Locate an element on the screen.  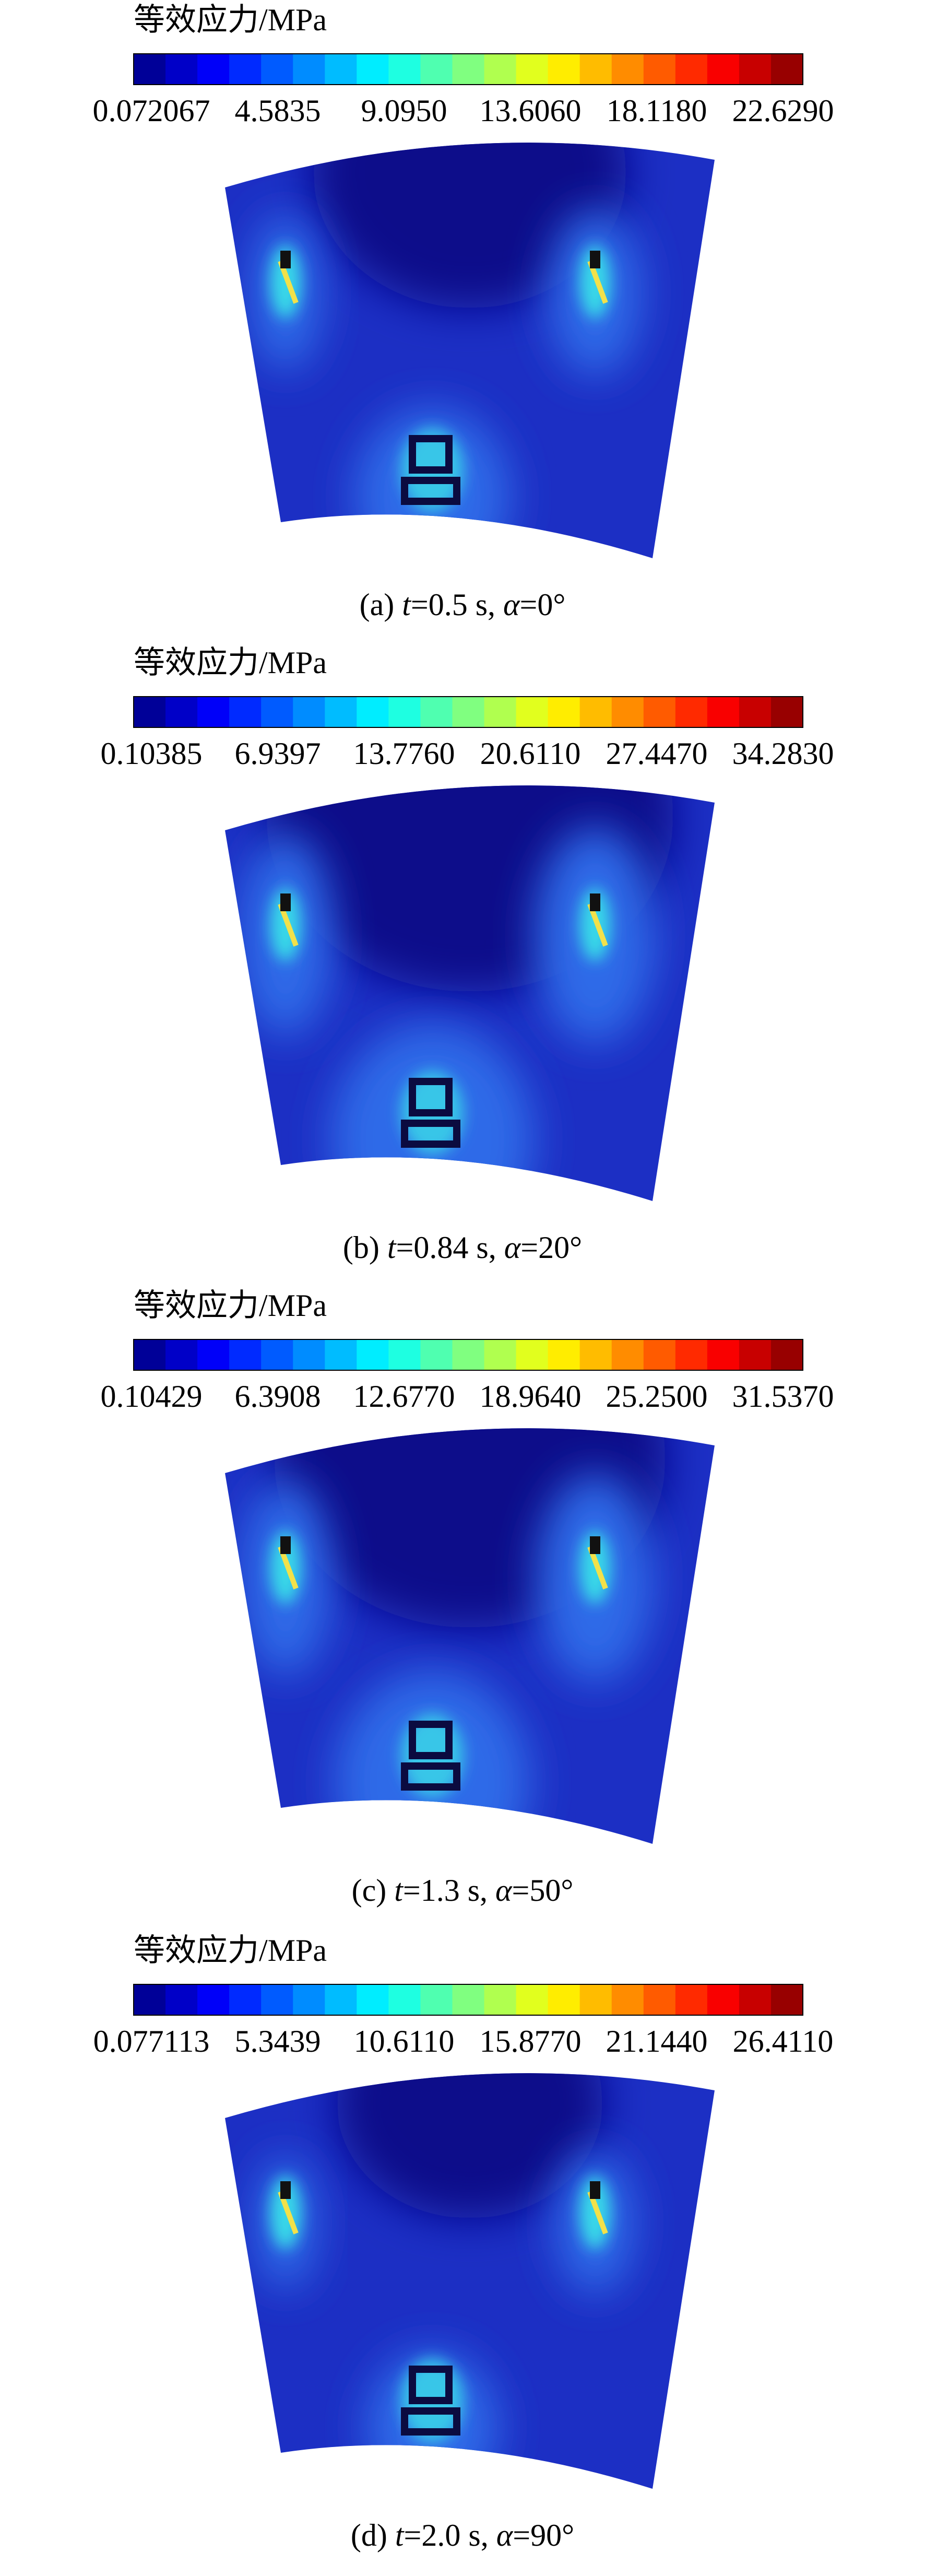
colorbar-tick-label: 31.5370 is located at coordinates (783, 1396).